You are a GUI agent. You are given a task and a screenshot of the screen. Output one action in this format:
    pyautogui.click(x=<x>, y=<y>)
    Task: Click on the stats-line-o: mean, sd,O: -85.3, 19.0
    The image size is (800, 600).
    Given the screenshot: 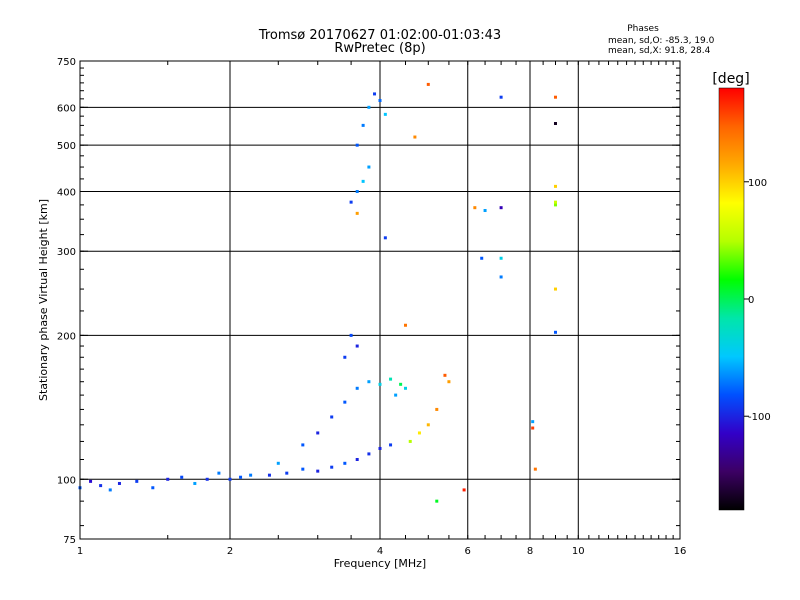 What is the action you would take?
    pyautogui.click(x=661, y=41)
    